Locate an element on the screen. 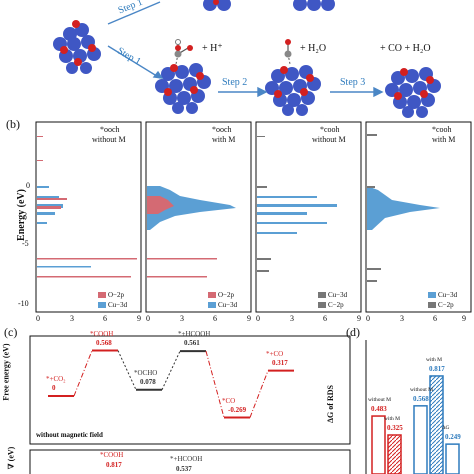 This screenshot has width=474, height=474. plot4-legend-1: Cu−3d is located at coordinates (448, 295).